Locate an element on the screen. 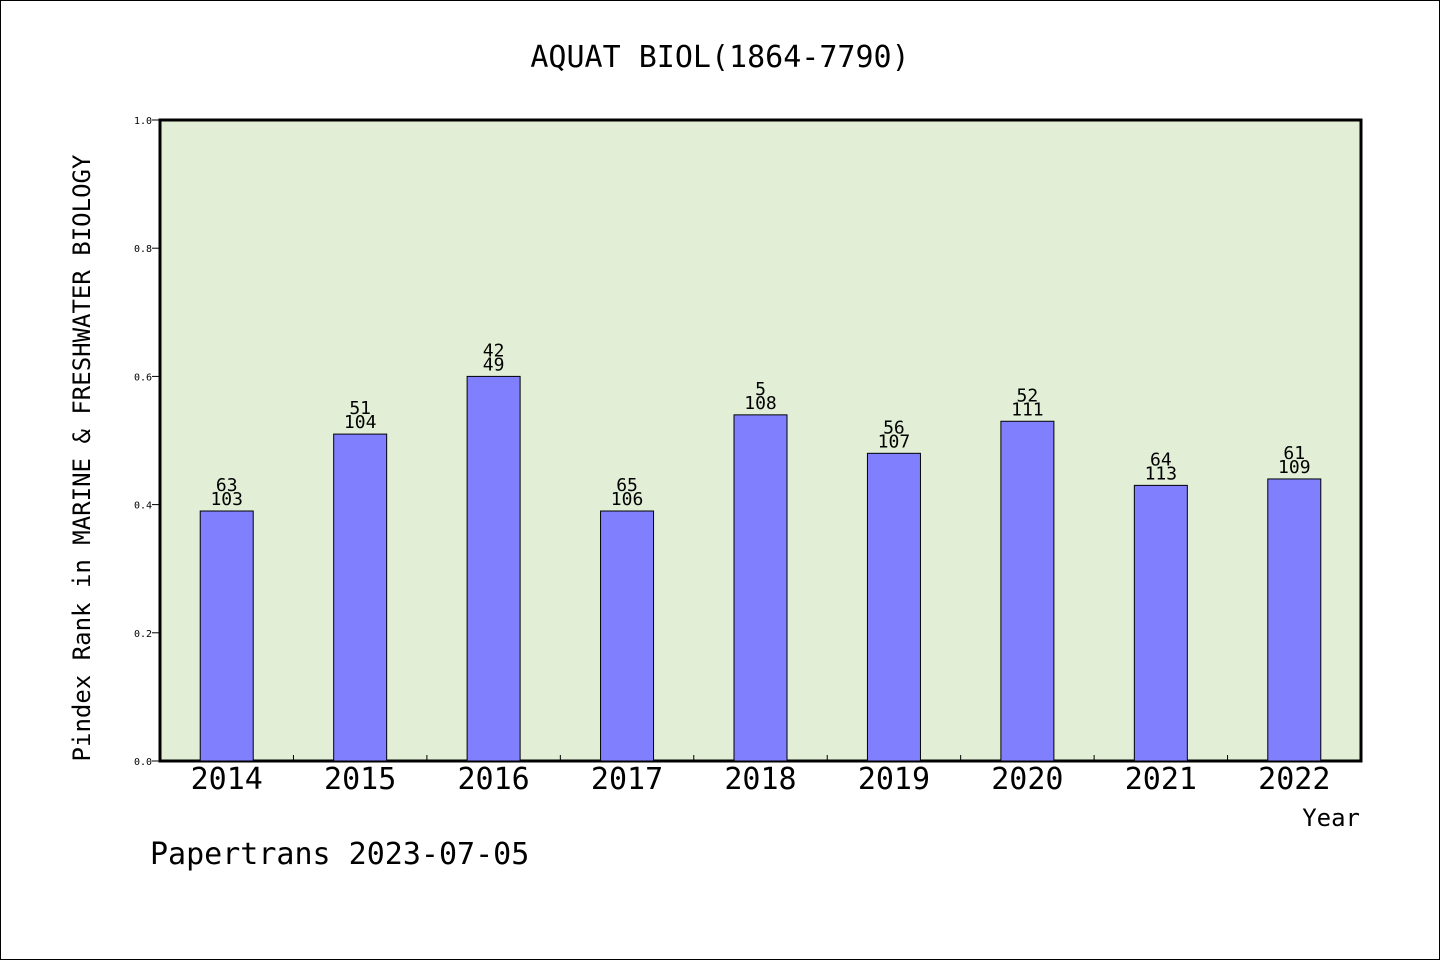 Image resolution: width=1440 pixels, height=960 pixels. bar-total-label: 113 is located at coordinates (1161, 473).